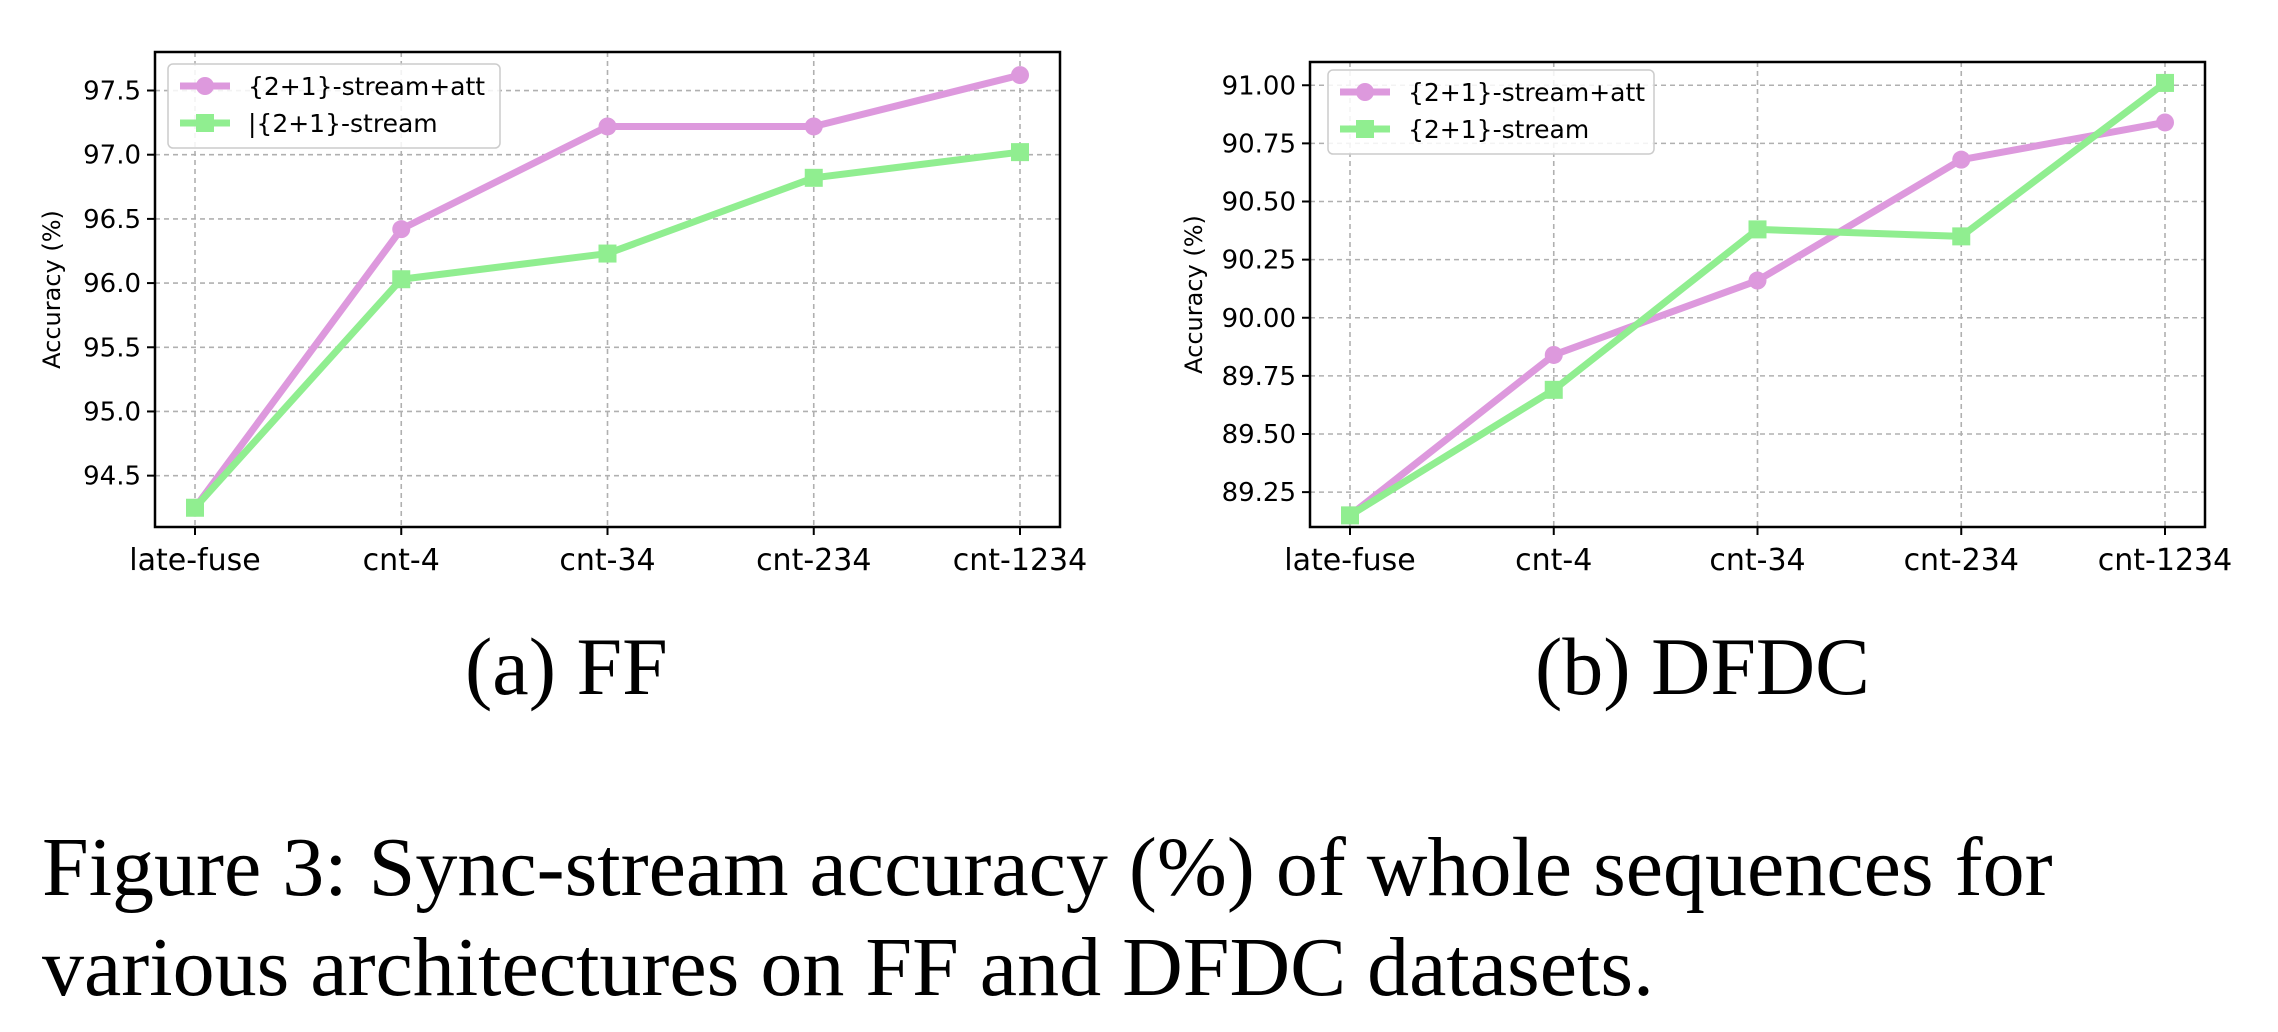 The image size is (2278, 1032). I want to click on legend: {2+1}-stream+att |{2+1}-stream, so click(334, 106).